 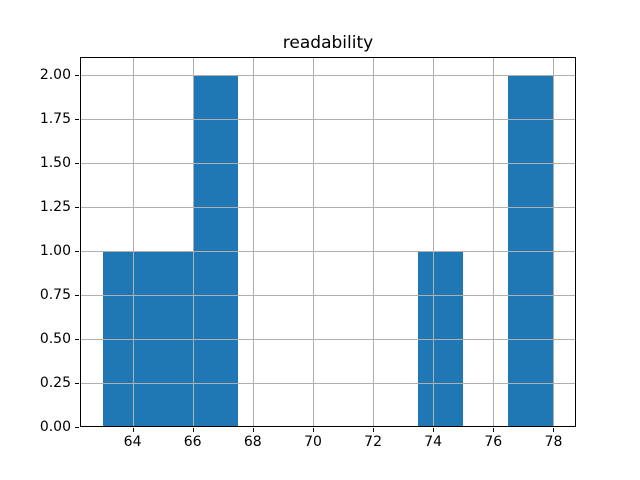 What do you see at coordinates (55, 206) in the screenshot?
I see `y-tick-label: 1.25` at bounding box center [55, 206].